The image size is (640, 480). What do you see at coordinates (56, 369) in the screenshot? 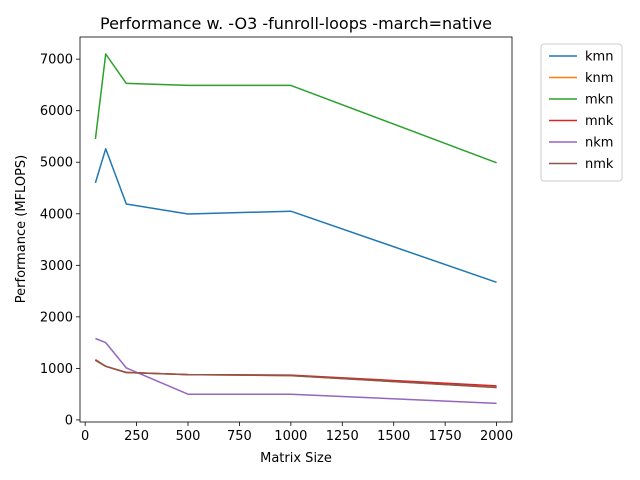
I see `y-tick-label: 1000` at bounding box center [56, 369].